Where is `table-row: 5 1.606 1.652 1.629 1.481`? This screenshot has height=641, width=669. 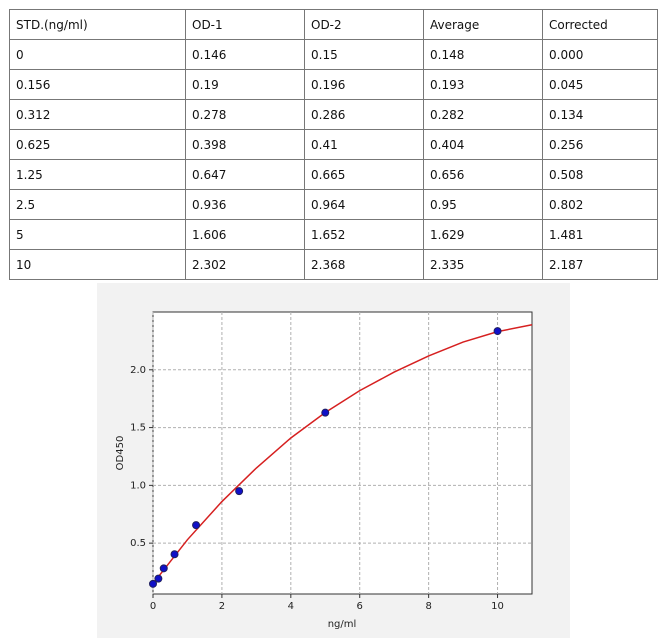 table-row: 5 1.606 1.652 1.629 1.481 is located at coordinates (333, 234).